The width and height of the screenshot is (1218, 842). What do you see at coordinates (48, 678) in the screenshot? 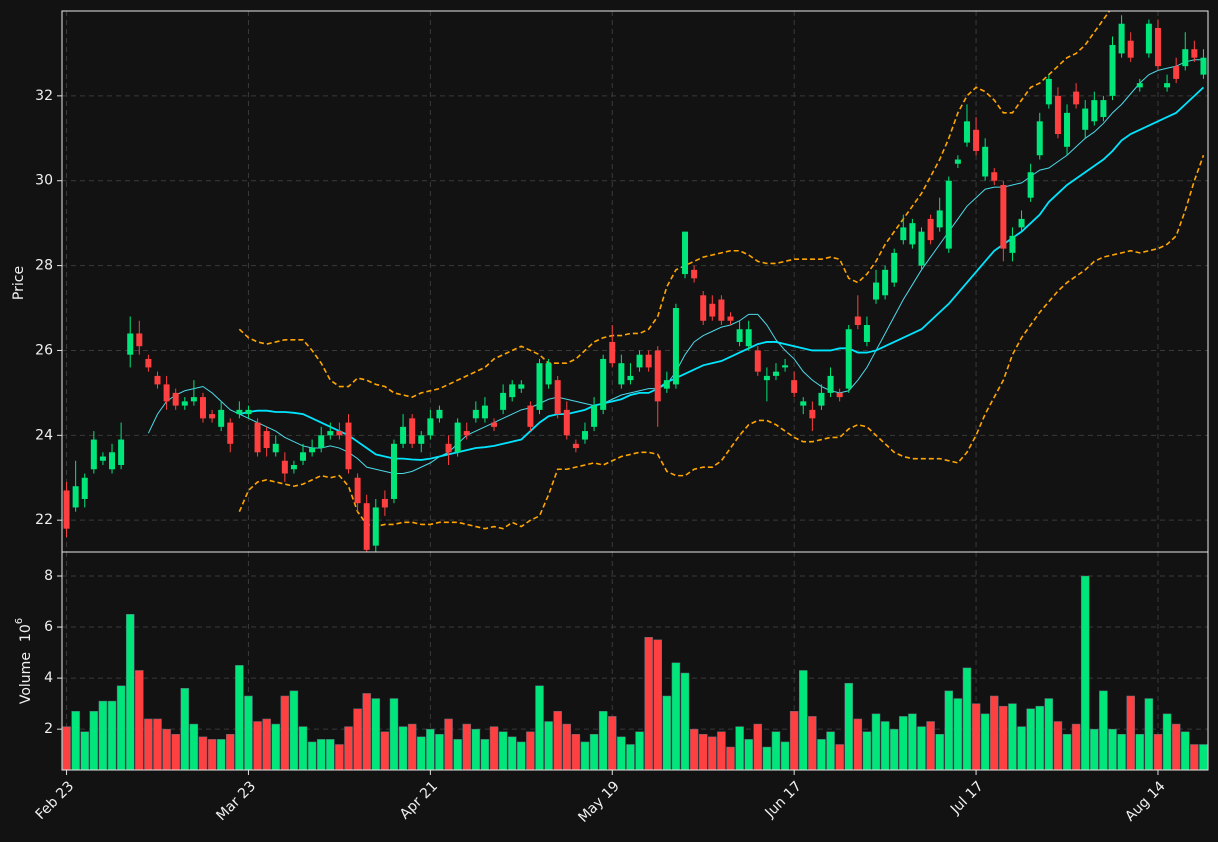
I see `y-tick-label: 4` at bounding box center [48, 678].